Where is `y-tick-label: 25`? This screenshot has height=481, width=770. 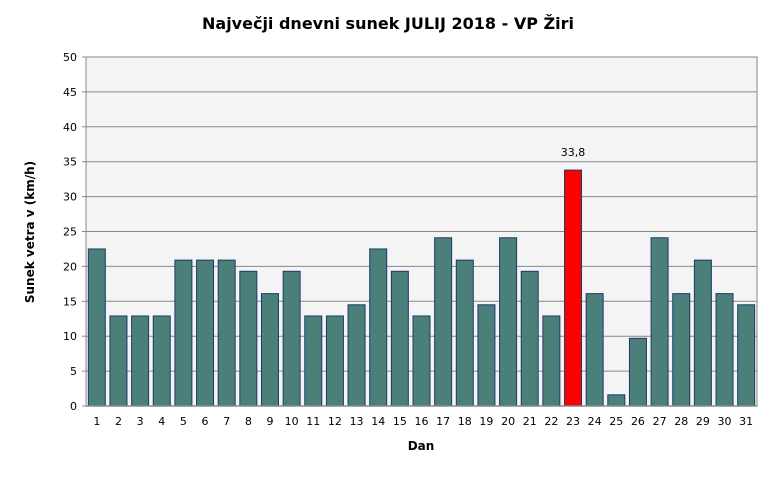
y-tick-label: 25 is located at coordinates (70, 232).